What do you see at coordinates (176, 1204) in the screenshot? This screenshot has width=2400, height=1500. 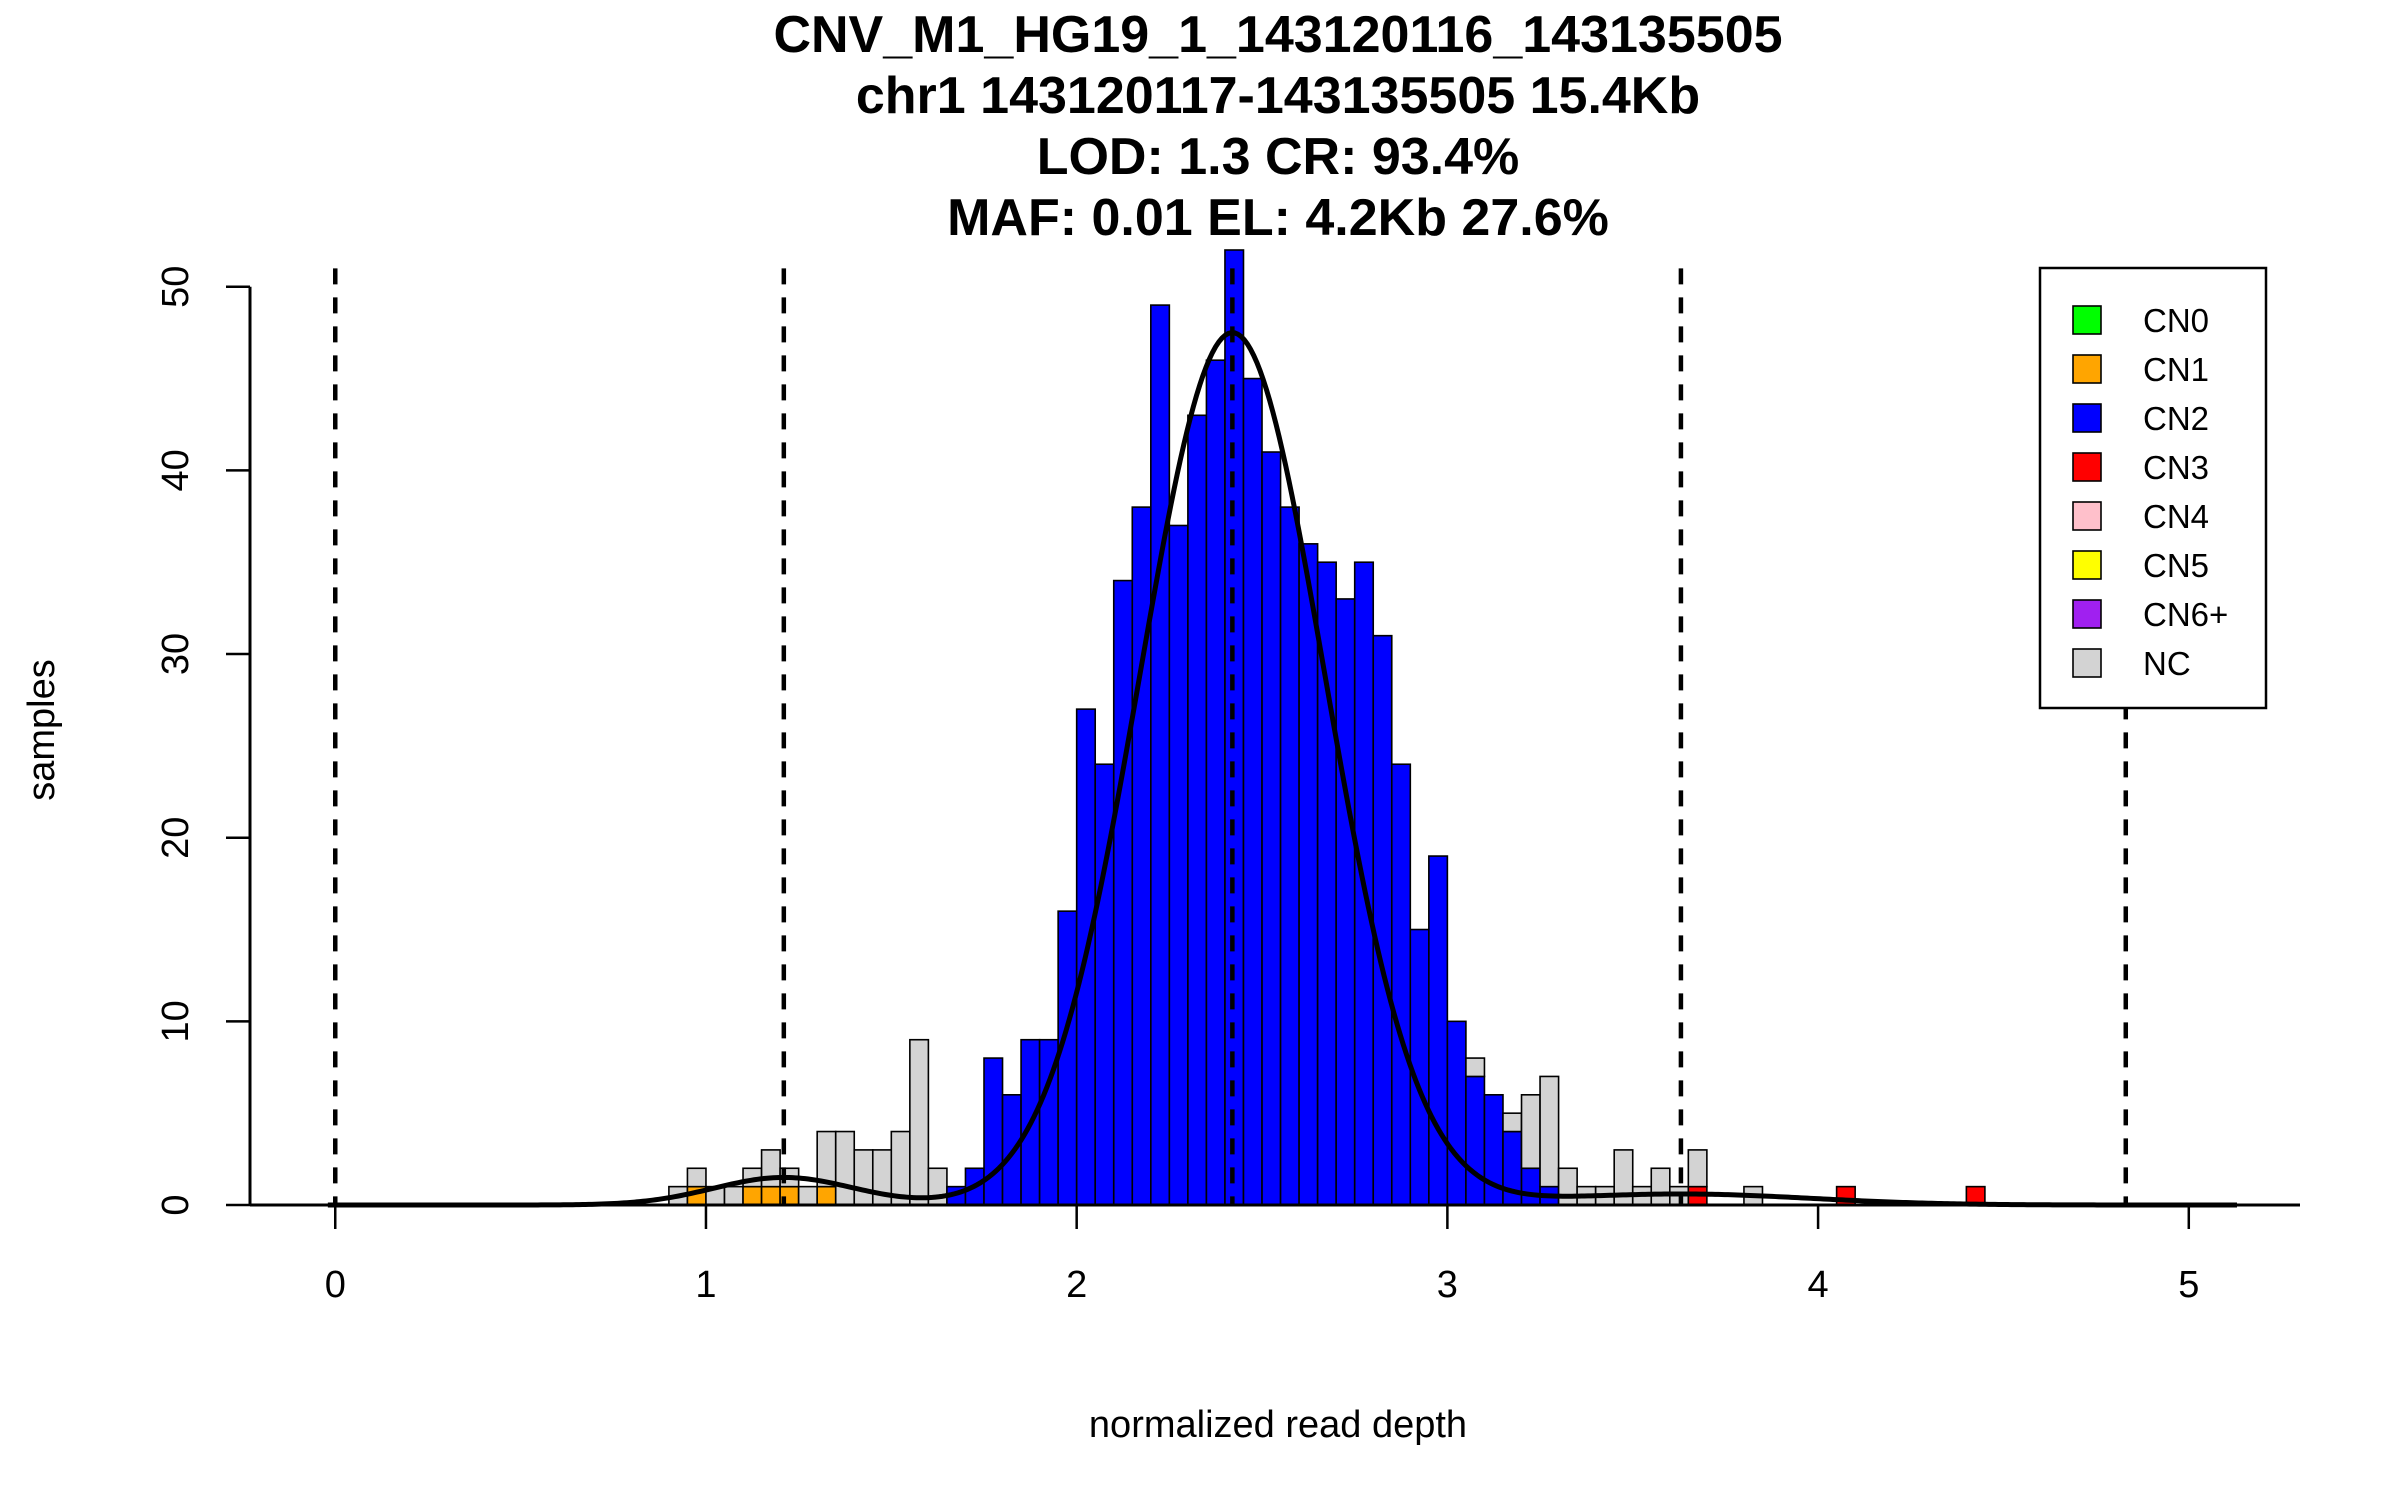 I see `y-tick-label: 0` at bounding box center [176, 1204].